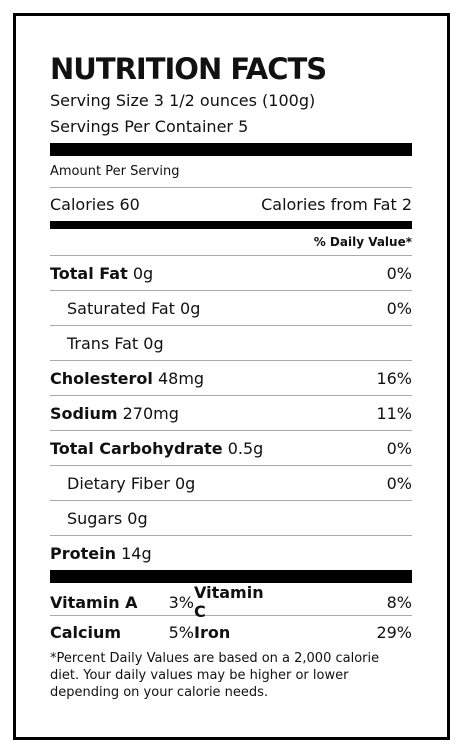 This screenshot has width=463, height=753. I want to click on nutrient-row: Trans Fat 0g, so click(231, 343).